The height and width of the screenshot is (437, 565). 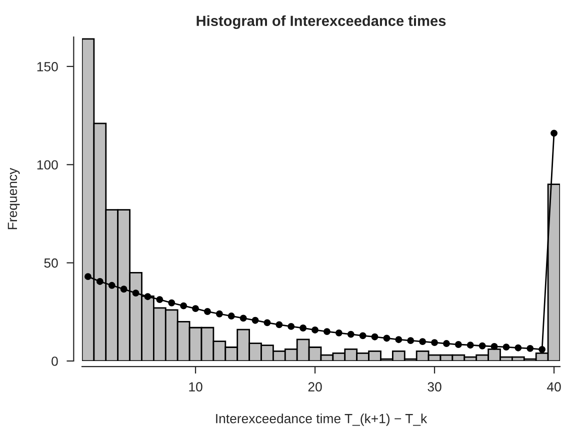 What do you see at coordinates (553, 387) in the screenshot?
I see `x-tick-label: 40` at bounding box center [553, 387].